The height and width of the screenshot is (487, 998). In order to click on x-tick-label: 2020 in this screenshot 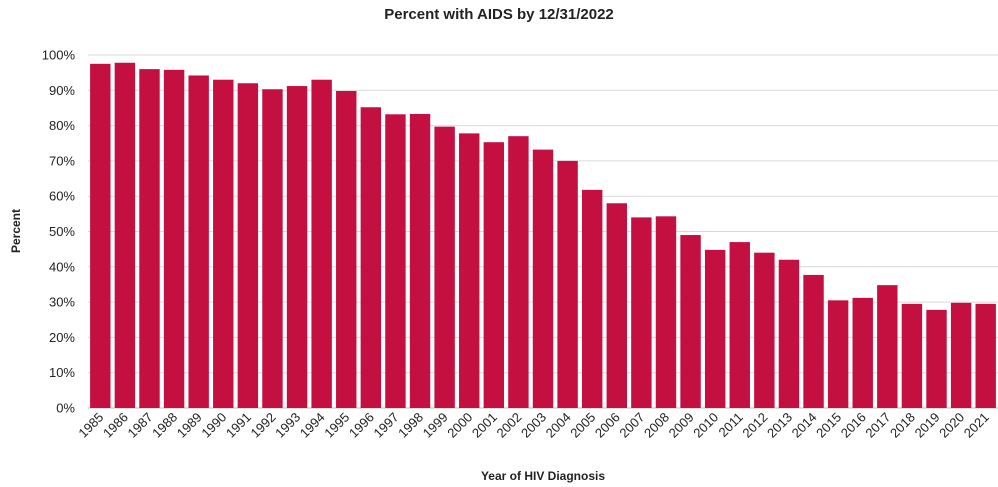, I will do `click(951, 425)`.